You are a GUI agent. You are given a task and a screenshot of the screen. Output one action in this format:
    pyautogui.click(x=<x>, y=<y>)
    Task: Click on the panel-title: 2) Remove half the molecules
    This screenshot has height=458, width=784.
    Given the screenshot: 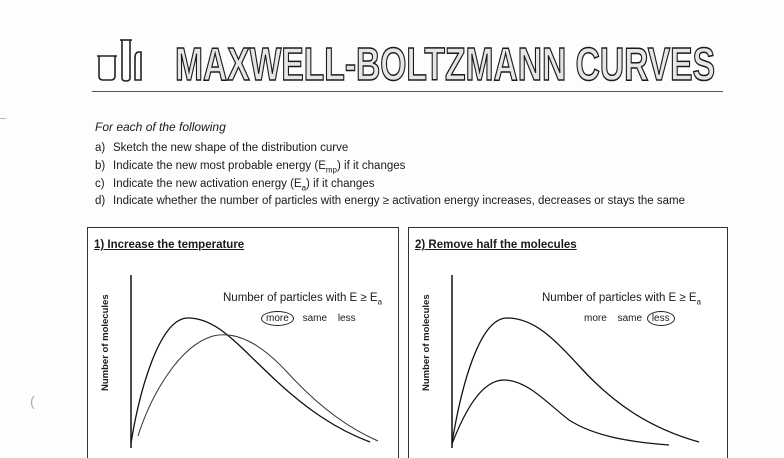 What is the action you would take?
    pyautogui.click(x=496, y=245)
    